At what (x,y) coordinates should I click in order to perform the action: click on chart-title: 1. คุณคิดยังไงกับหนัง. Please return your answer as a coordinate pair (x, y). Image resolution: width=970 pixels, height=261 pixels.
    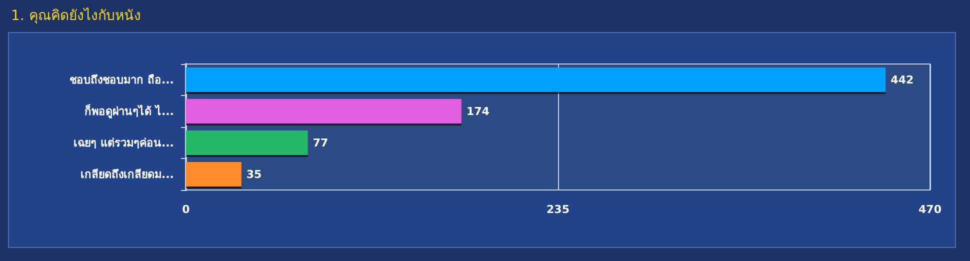
    Looking at the image, I should click on (76, 15).